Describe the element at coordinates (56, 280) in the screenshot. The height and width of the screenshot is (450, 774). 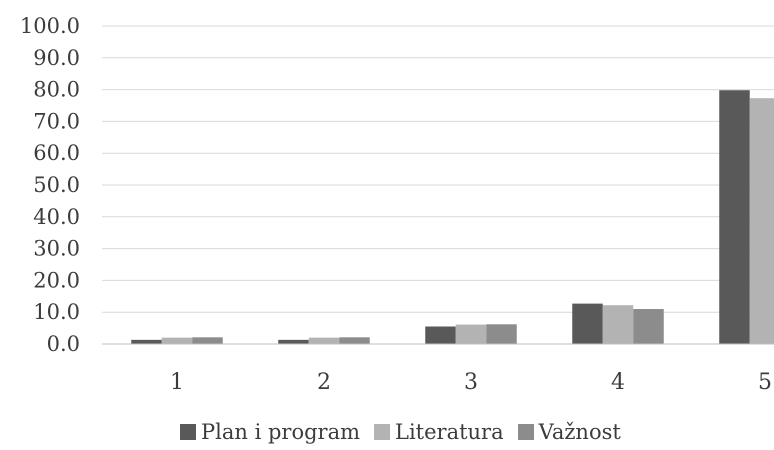
I see `y-tick-label: 20.0` at that location.